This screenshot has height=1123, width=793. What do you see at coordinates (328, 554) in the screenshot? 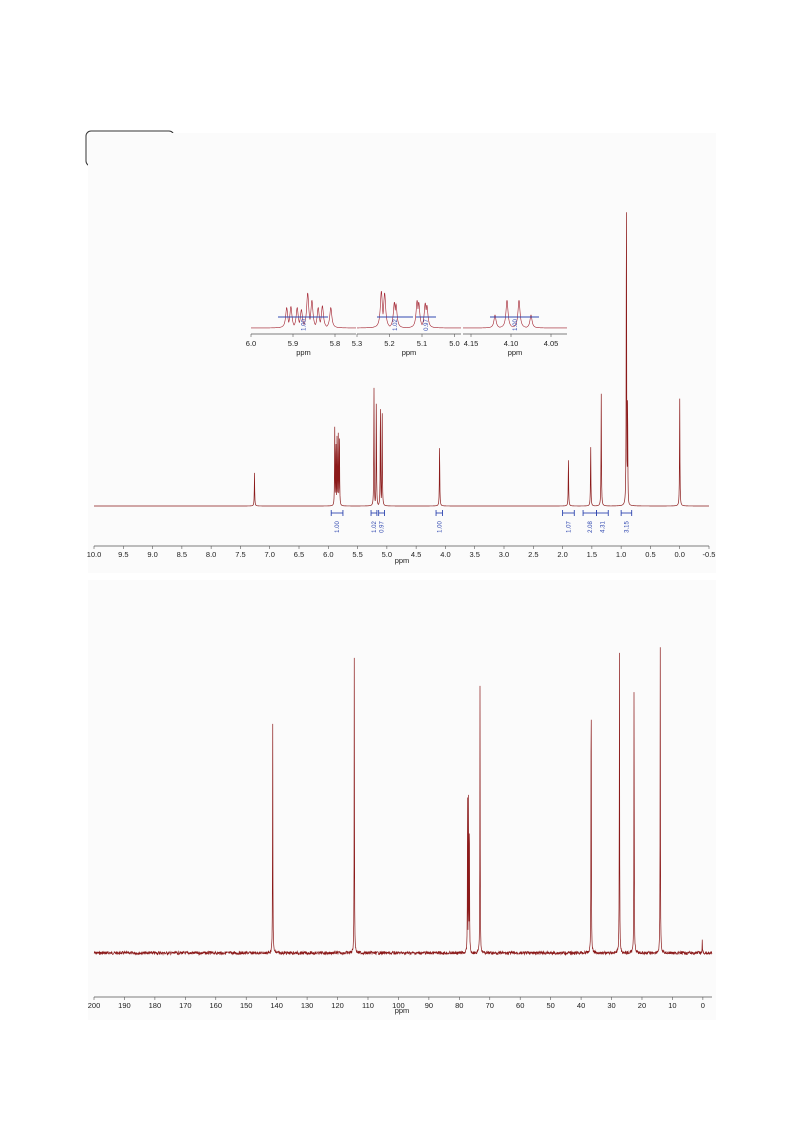
I see `h-tick-label: 6.0` at bounding box center [328, 554].